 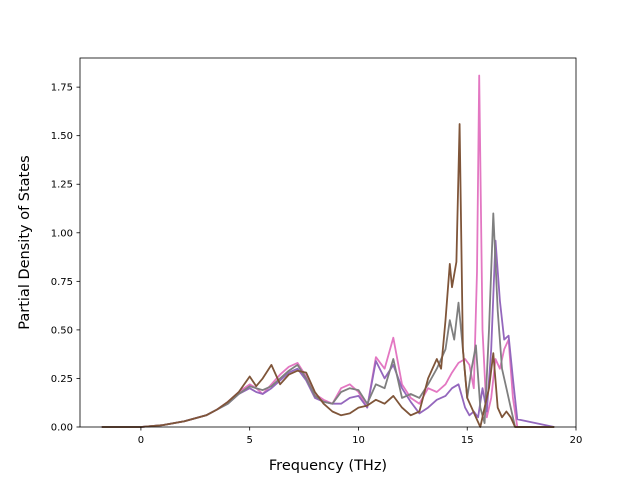 What do you see at coordinates (358, 440) in the screenshot?
I see `x-tick-label: 10` at bounding box center [358, 440].